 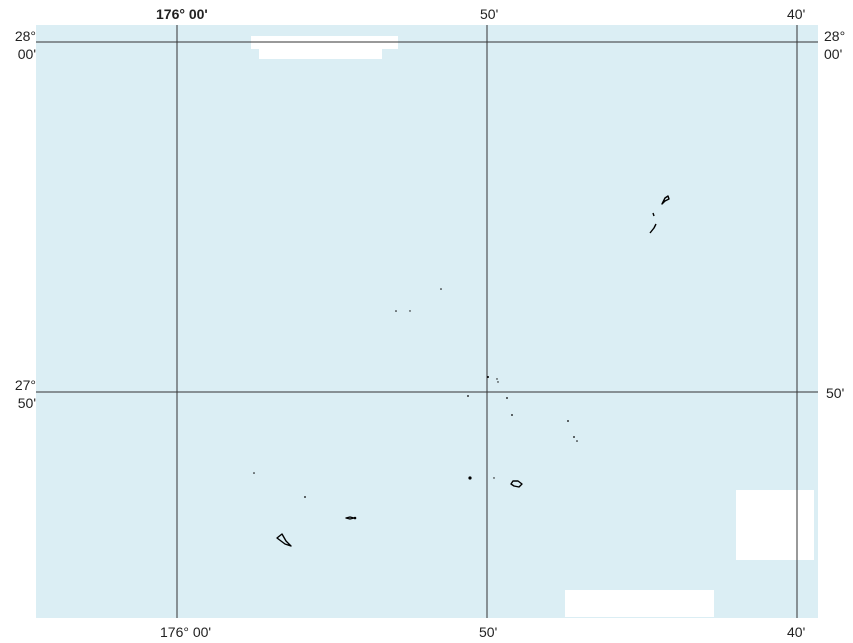 I want to click on left-label-27-50: 27° 50', so click(x=20, y=394).